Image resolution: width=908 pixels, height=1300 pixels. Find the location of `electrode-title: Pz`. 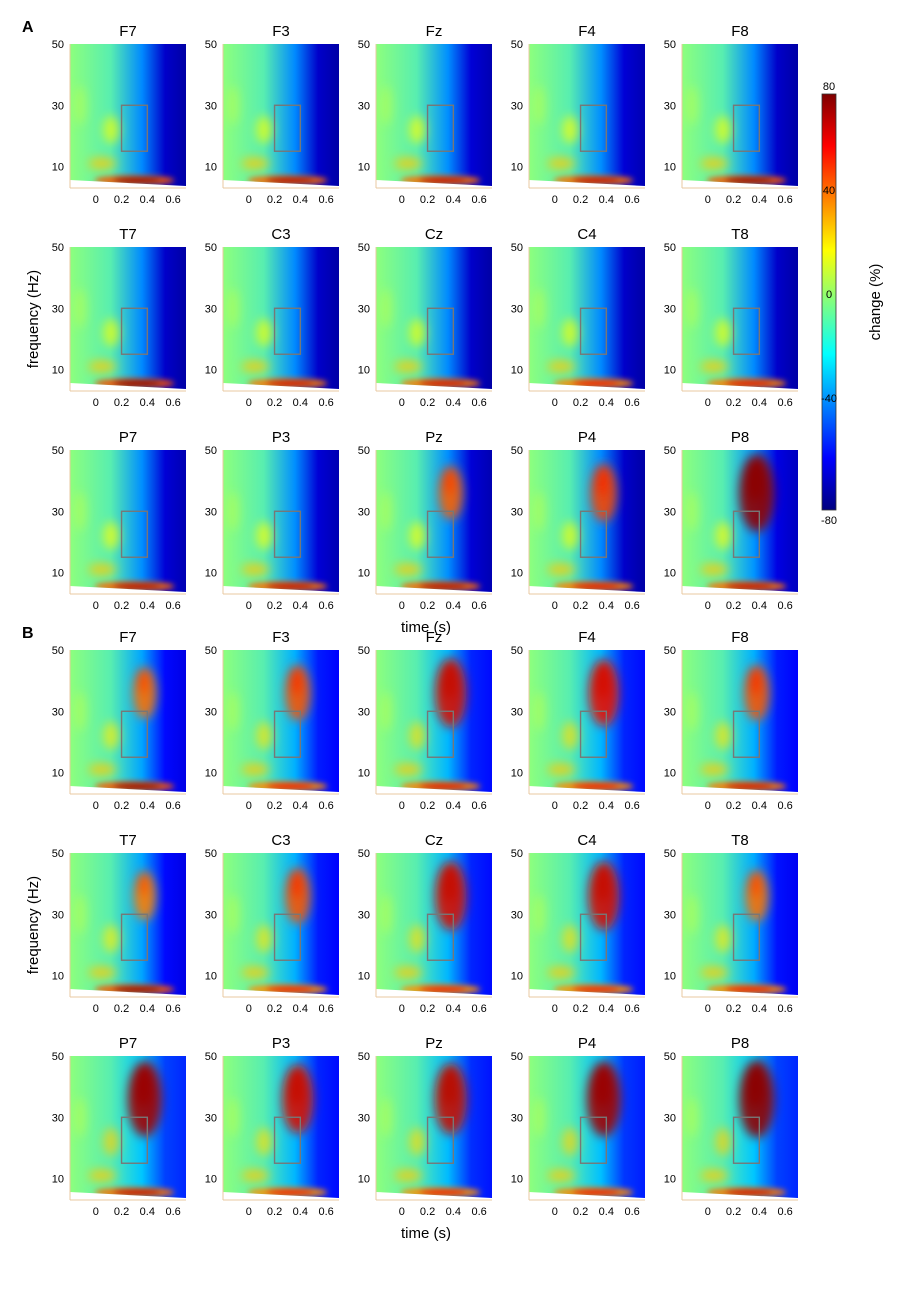

electrode-title: Pz is located at coordinates (434, 437).